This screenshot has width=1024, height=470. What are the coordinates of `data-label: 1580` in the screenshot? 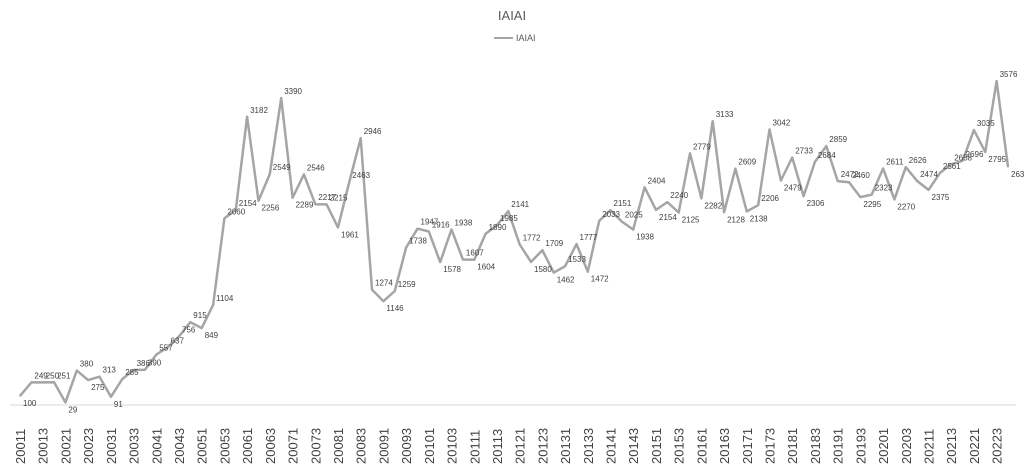 It's located at (543, 269).